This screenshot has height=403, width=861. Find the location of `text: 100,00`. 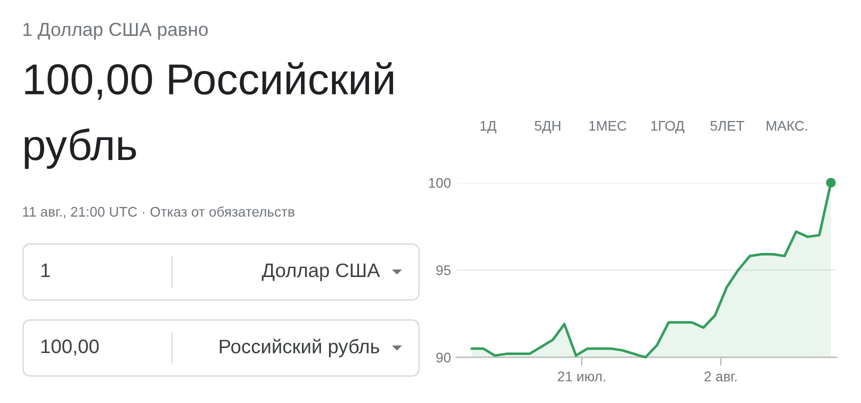

text: 100,00 is located at coordinates (70, 347).